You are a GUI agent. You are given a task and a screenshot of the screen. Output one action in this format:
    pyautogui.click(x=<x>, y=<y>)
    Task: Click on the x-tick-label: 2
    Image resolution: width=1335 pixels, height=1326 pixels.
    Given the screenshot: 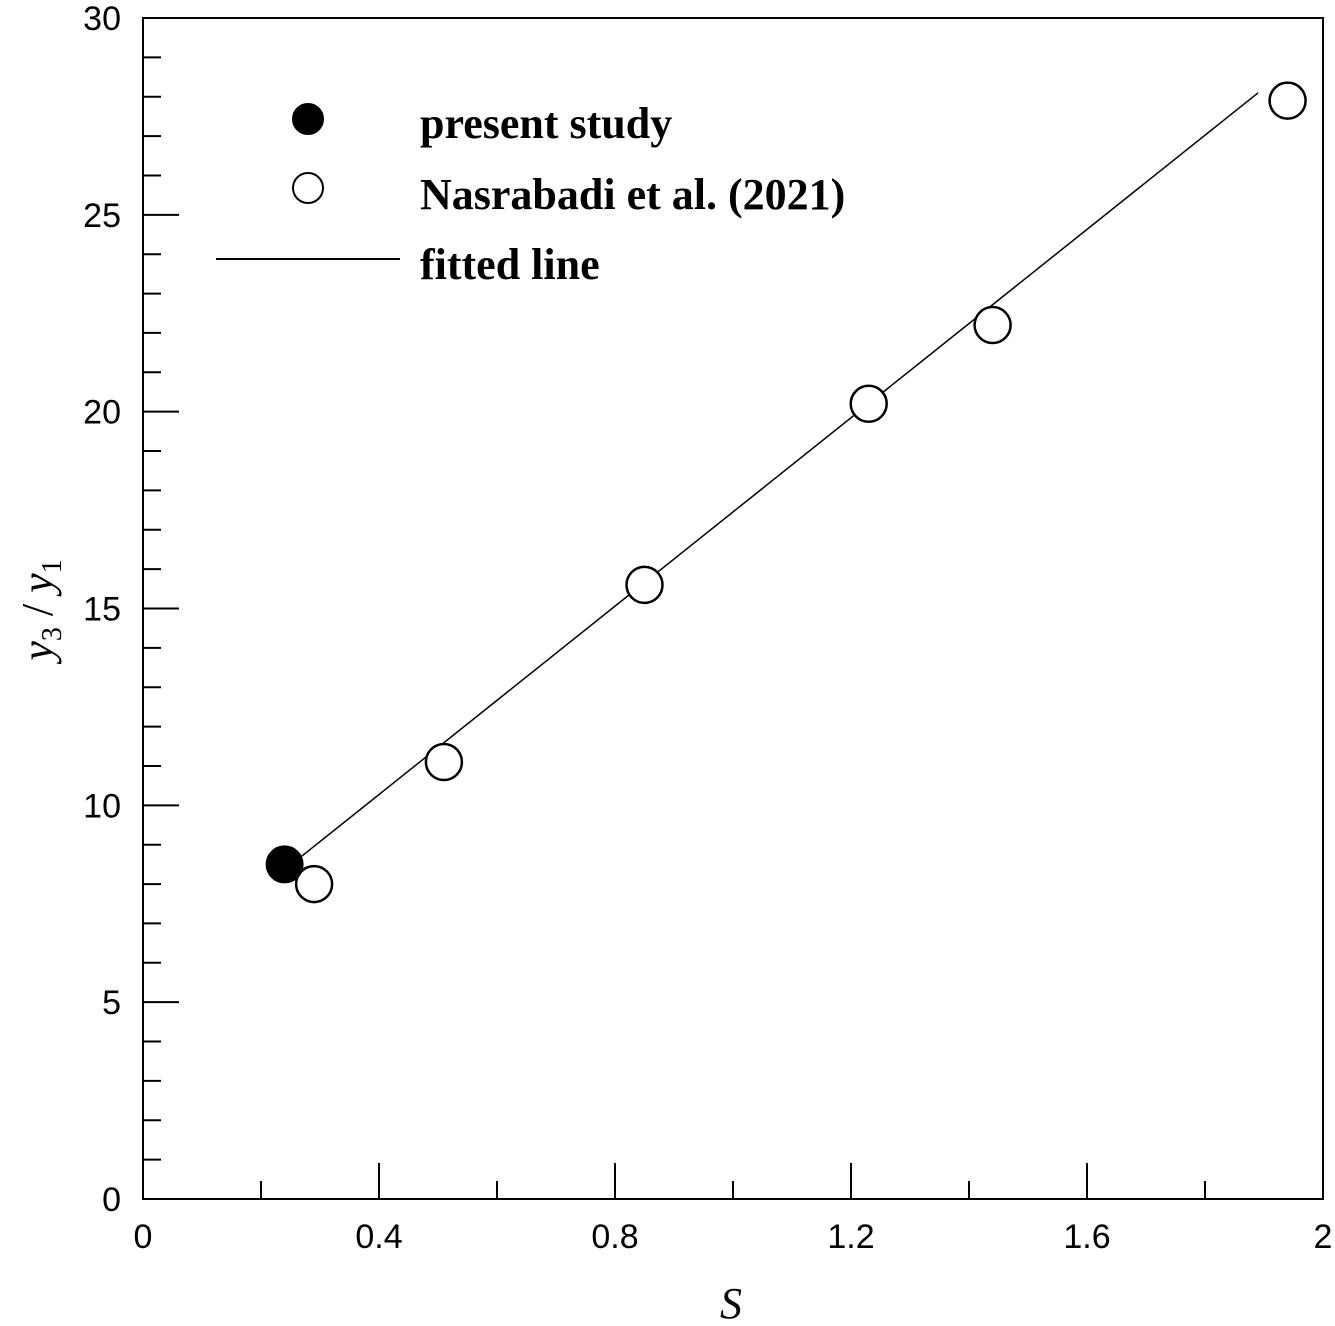 What is the action you would take?
    pyautogui.click(x=1323, y=1237)
    